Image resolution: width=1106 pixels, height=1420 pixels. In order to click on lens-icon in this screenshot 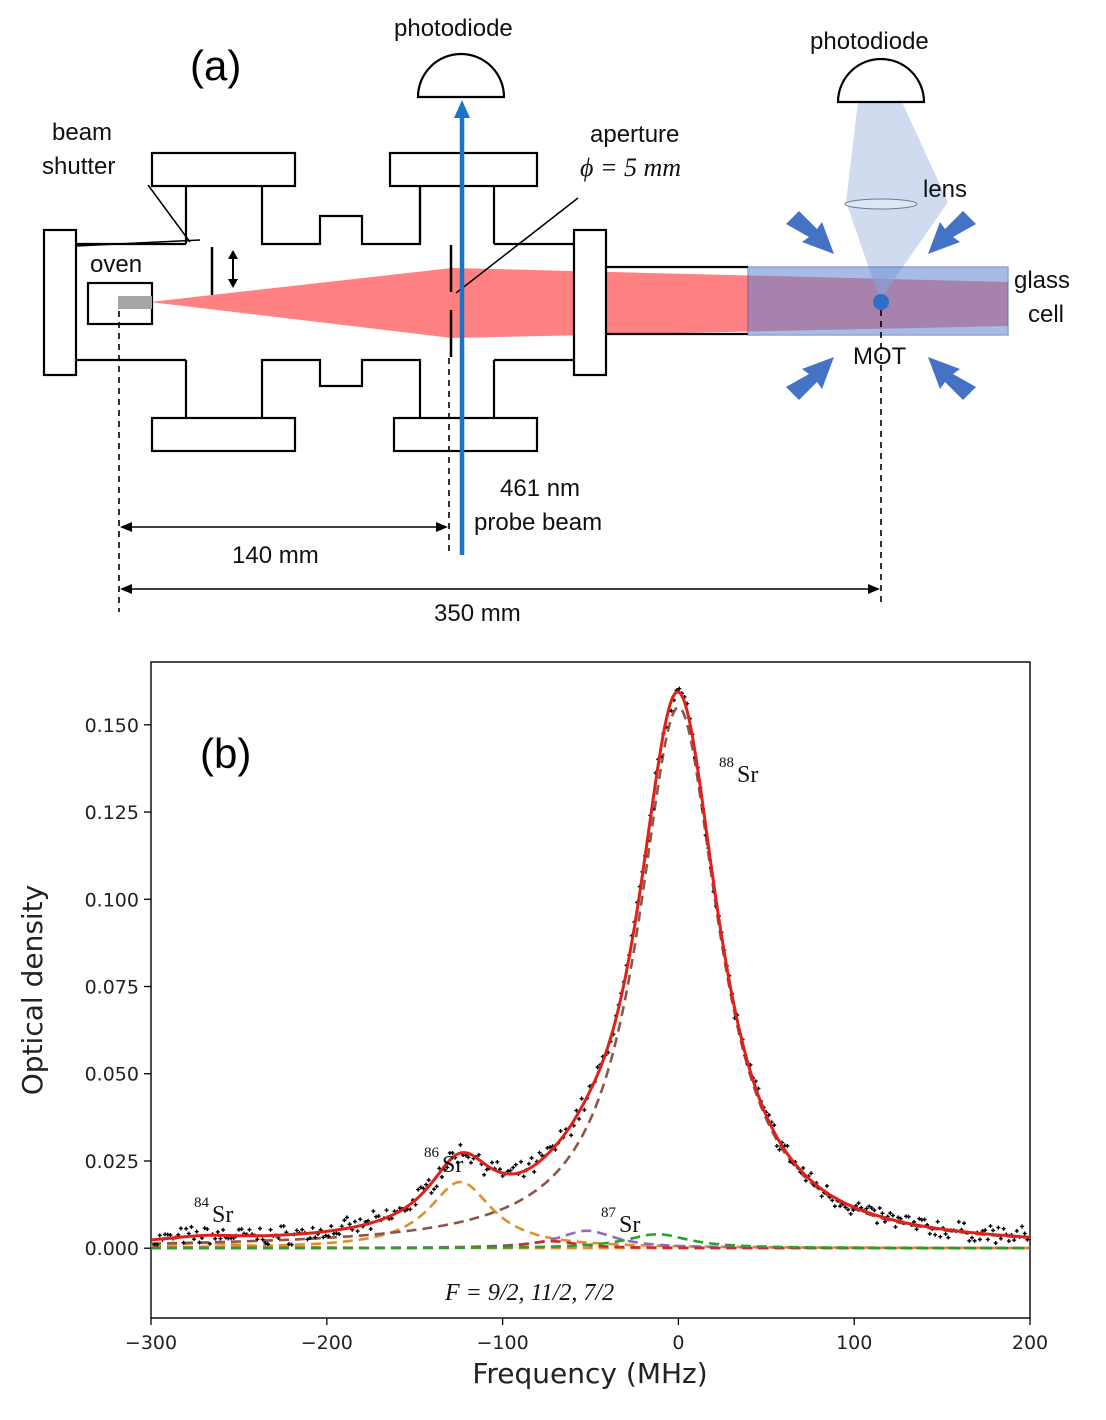, I will do `click(881, 204)`.